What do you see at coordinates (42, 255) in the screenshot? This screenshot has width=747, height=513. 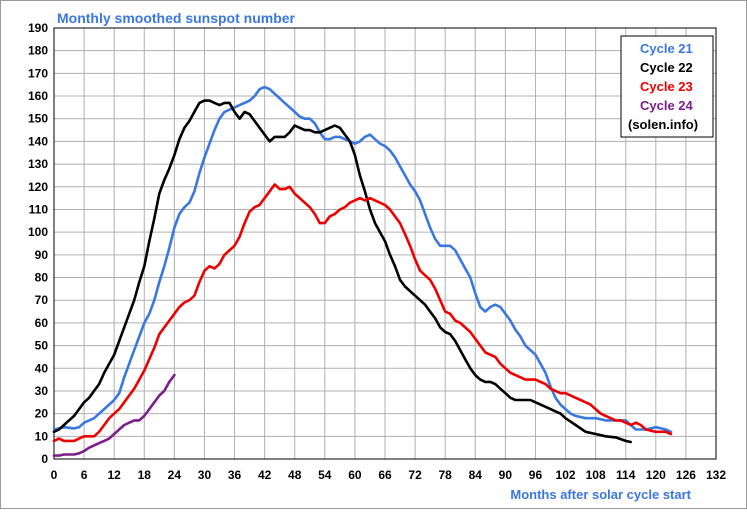 I see `y-tick-label: 90` at bounding box center [42, 255].